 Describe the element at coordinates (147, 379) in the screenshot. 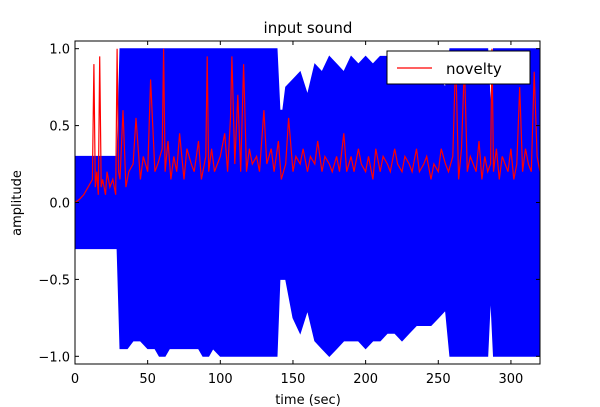

I see `x-tick-label: 50` at that location.